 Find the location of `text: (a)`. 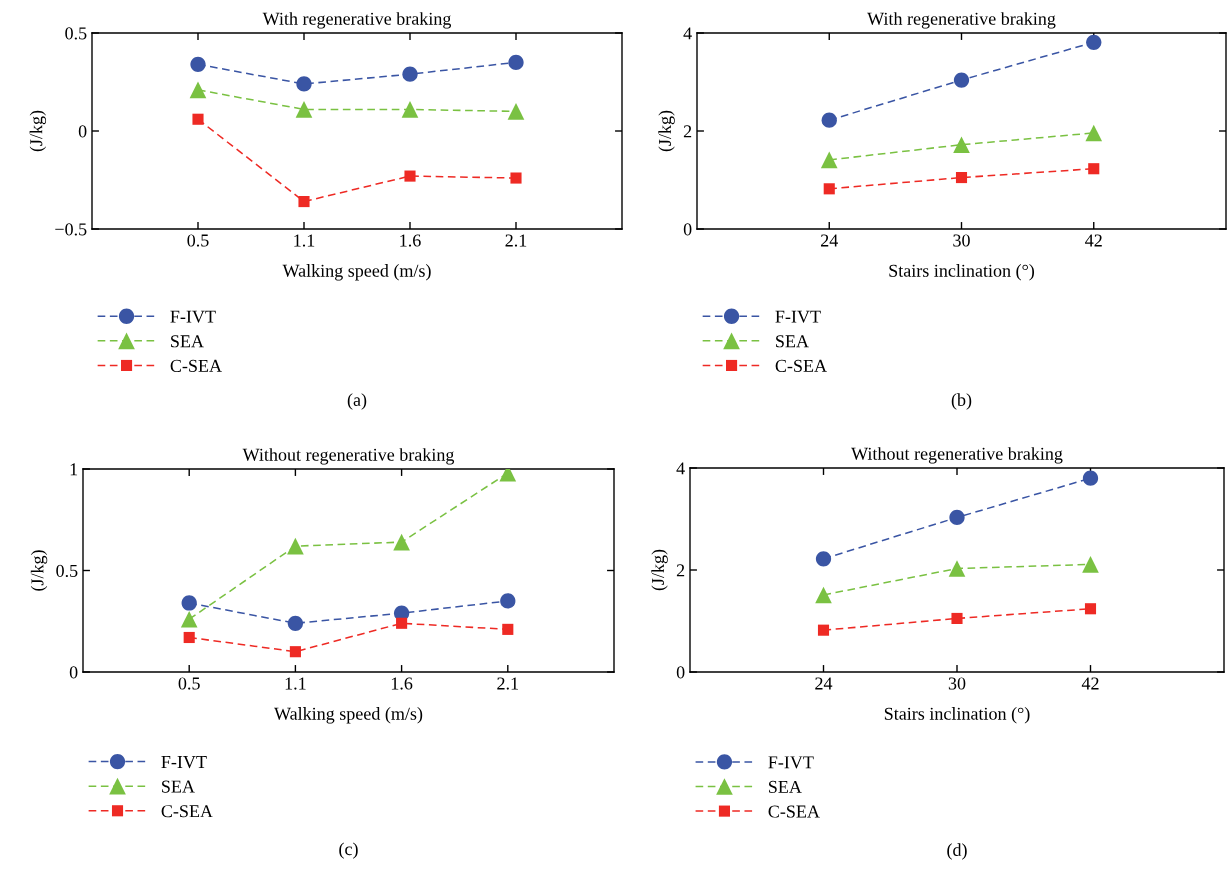

text: (a) is located at coordinates (357, 401).